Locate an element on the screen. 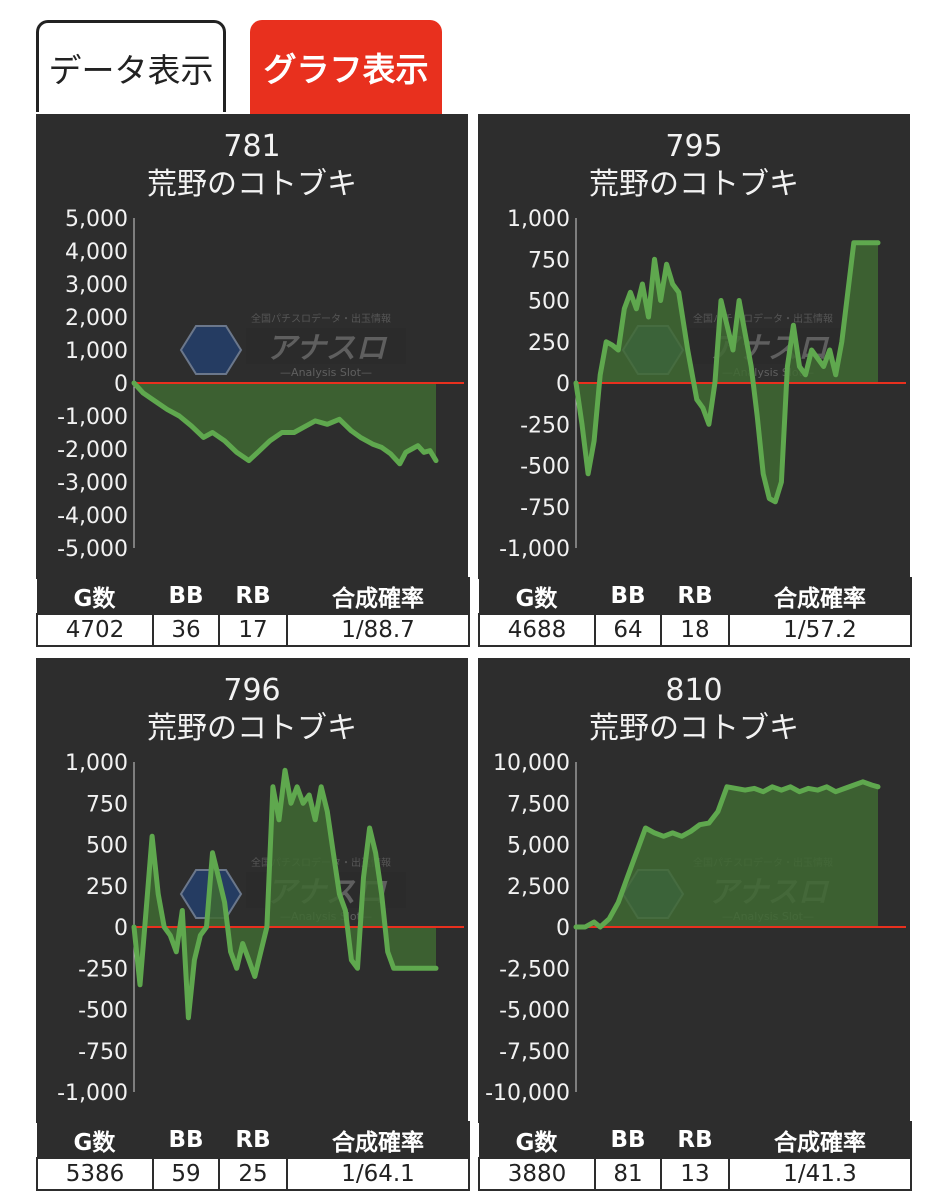  bb-value: 36 is located at coordinates (186, 630).